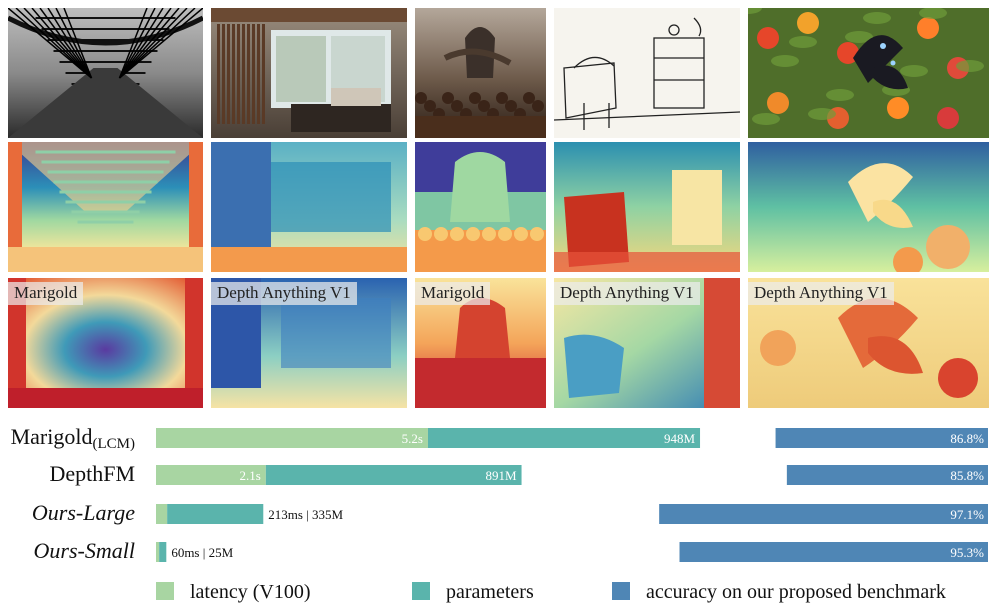  Describe the element at coordinates (305, 514) in the screenshot. I see `latency-parameters-label: 213ms | 335M` at that location.